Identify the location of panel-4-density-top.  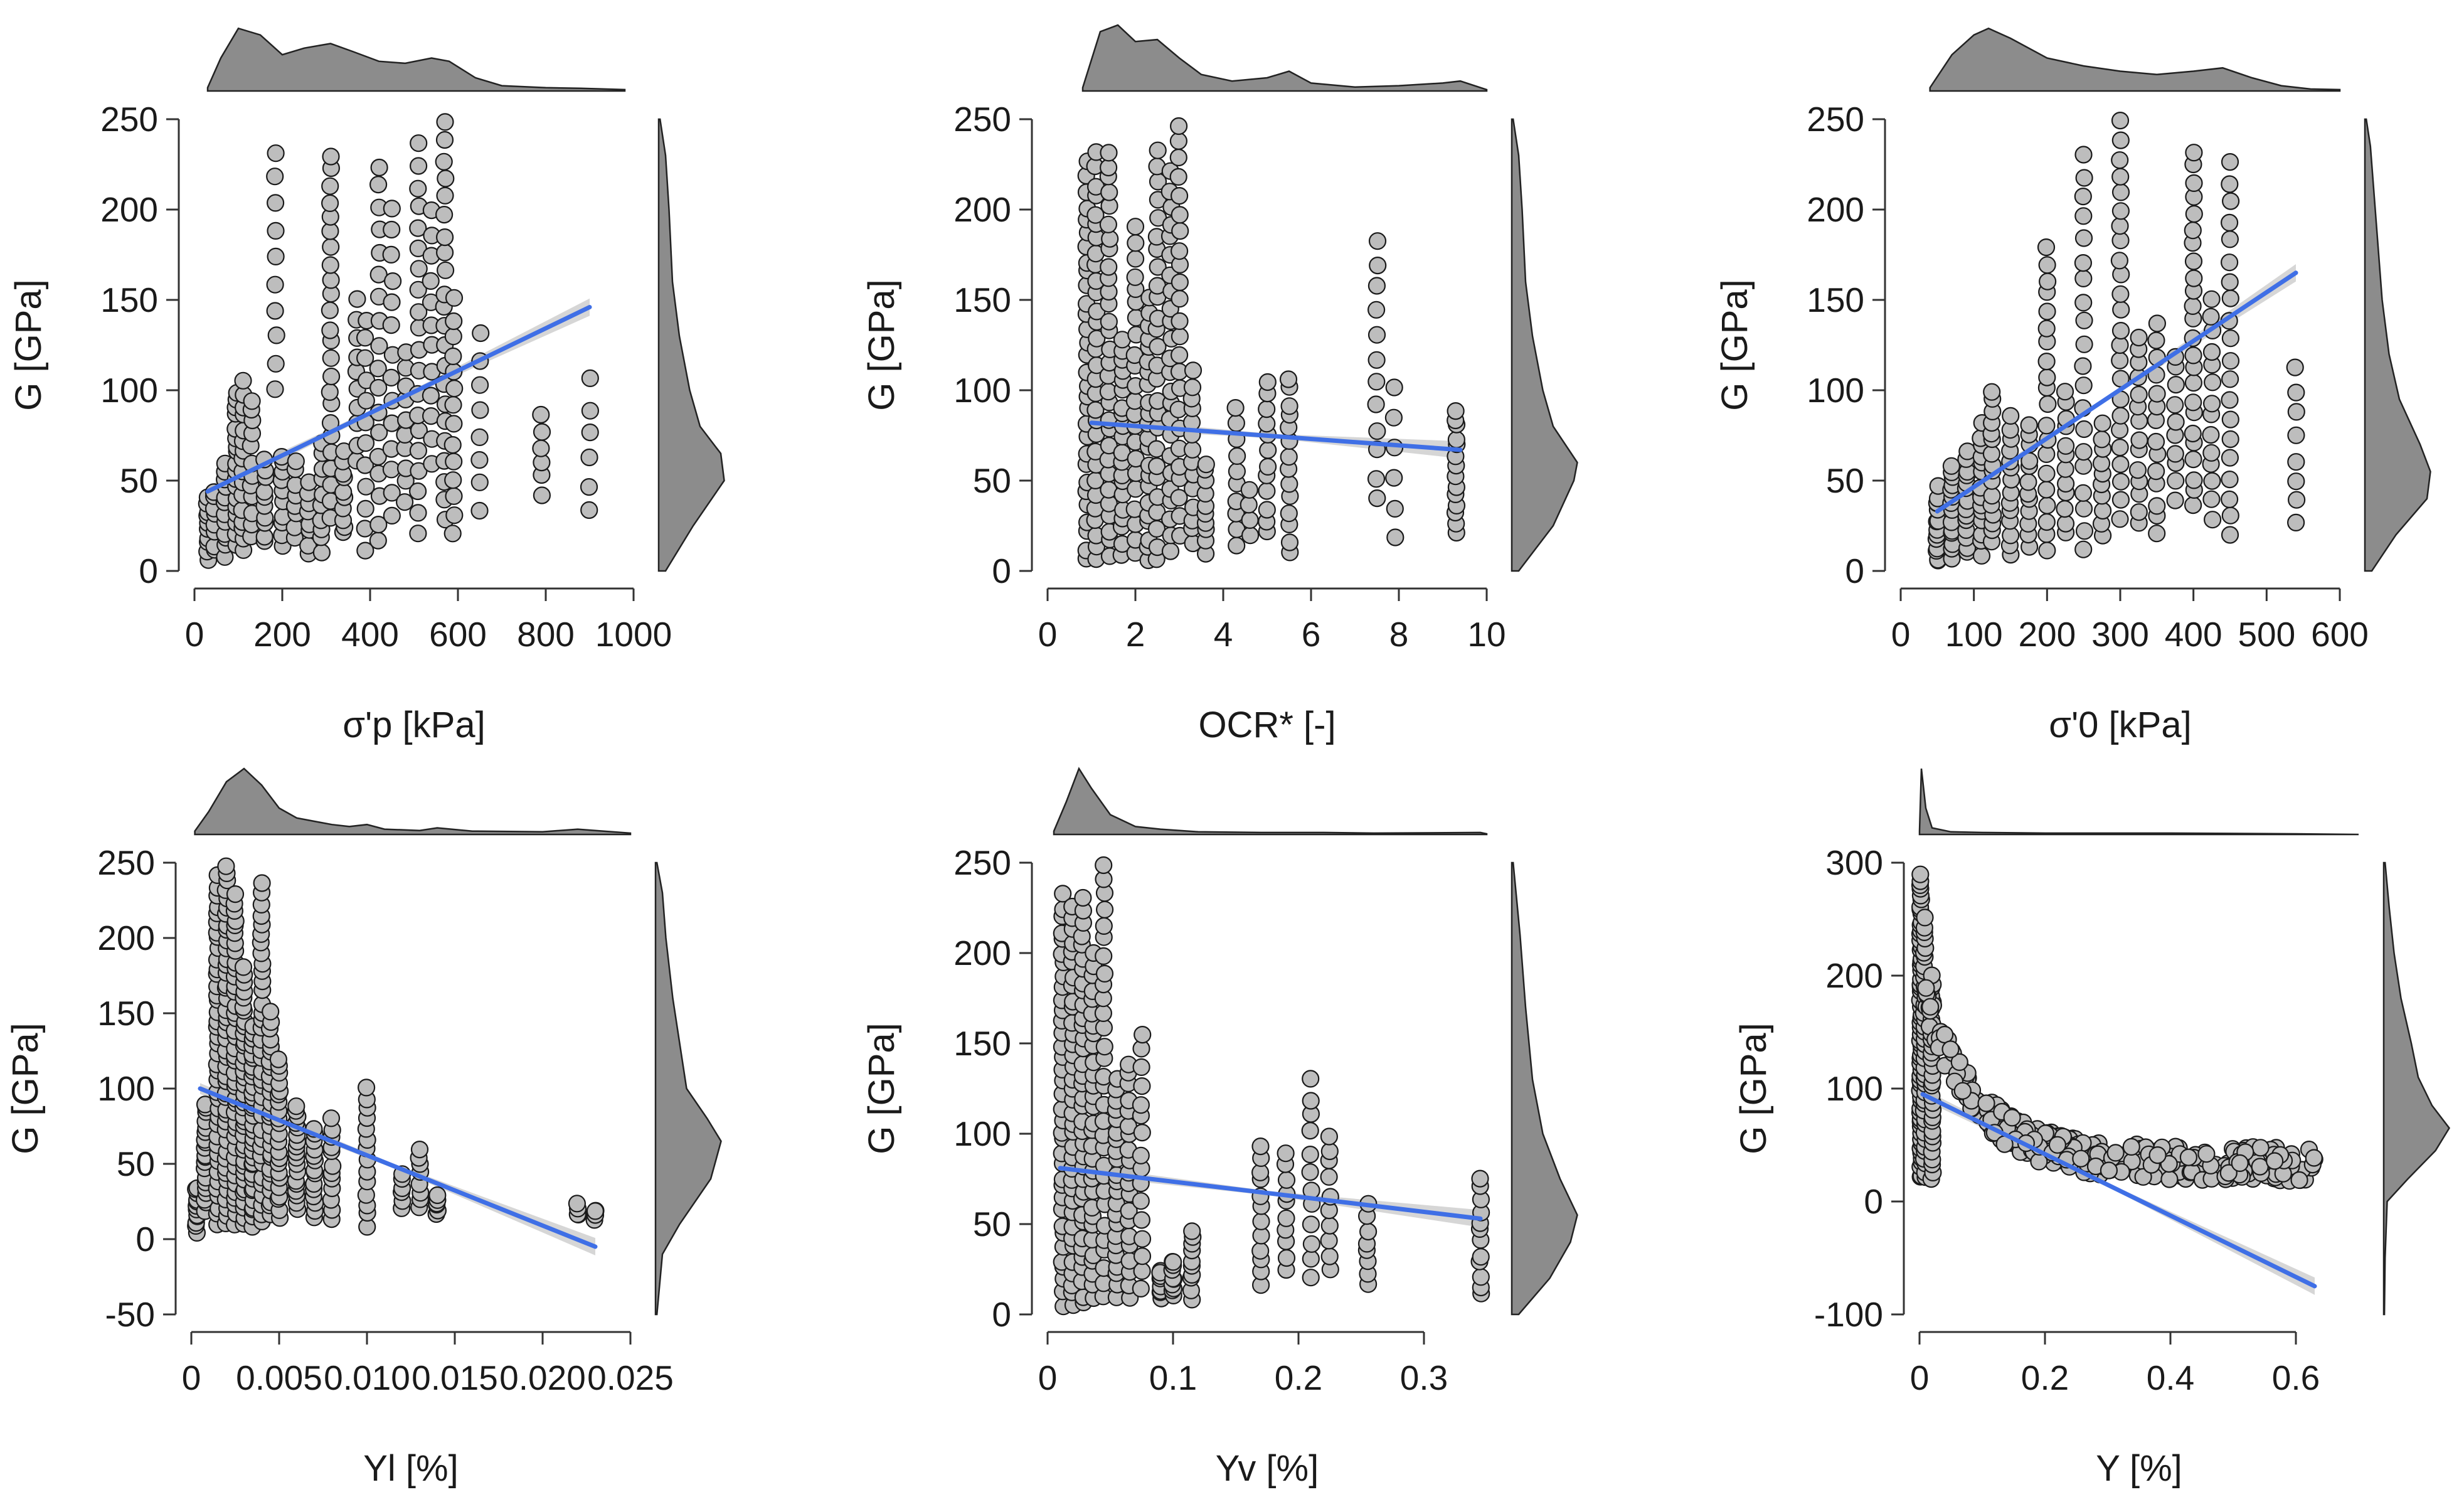
(413, 802).